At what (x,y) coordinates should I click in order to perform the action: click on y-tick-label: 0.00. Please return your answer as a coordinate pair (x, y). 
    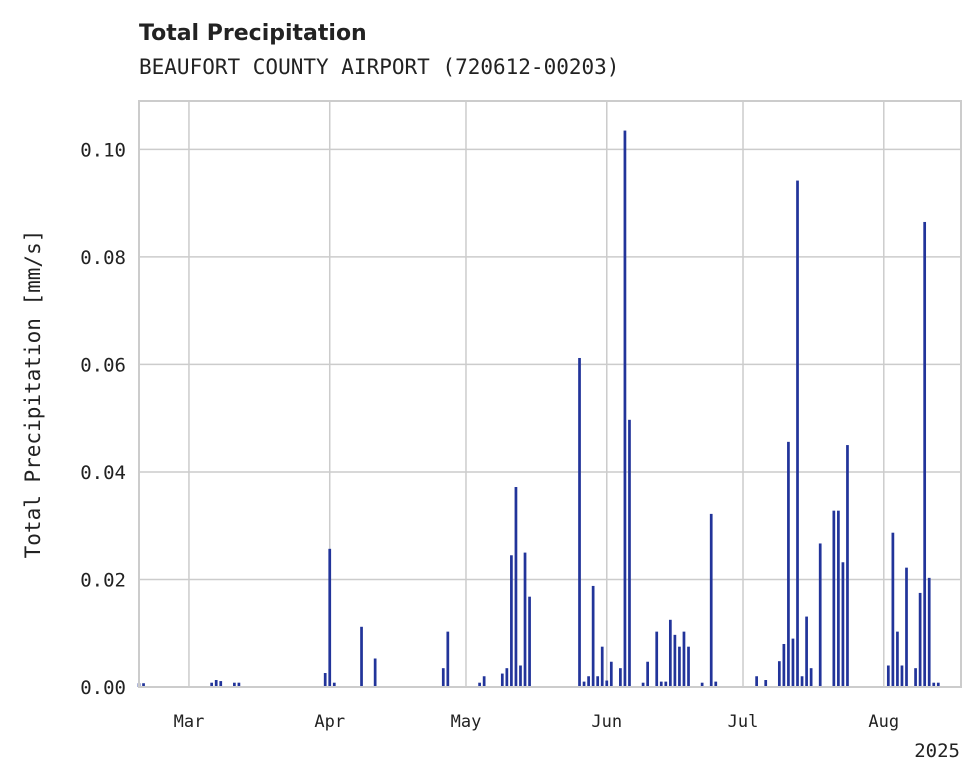
    Looking at the image, I should click on (103, 688).